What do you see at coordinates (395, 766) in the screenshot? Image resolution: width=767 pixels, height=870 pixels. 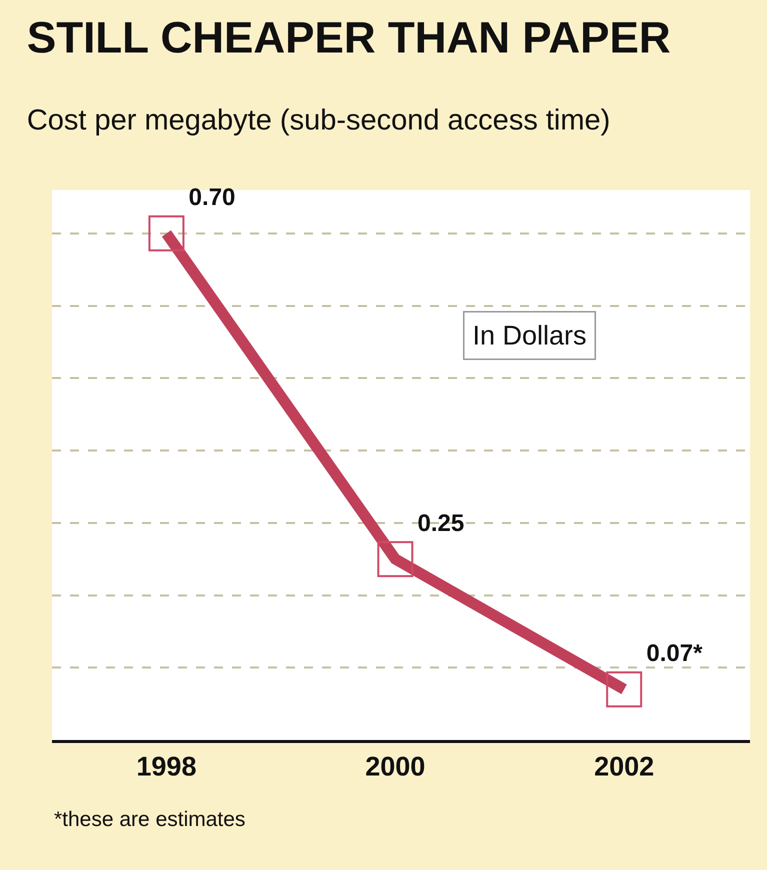 I see `x-tick-label: 2000` at bounding box center [395, 766].